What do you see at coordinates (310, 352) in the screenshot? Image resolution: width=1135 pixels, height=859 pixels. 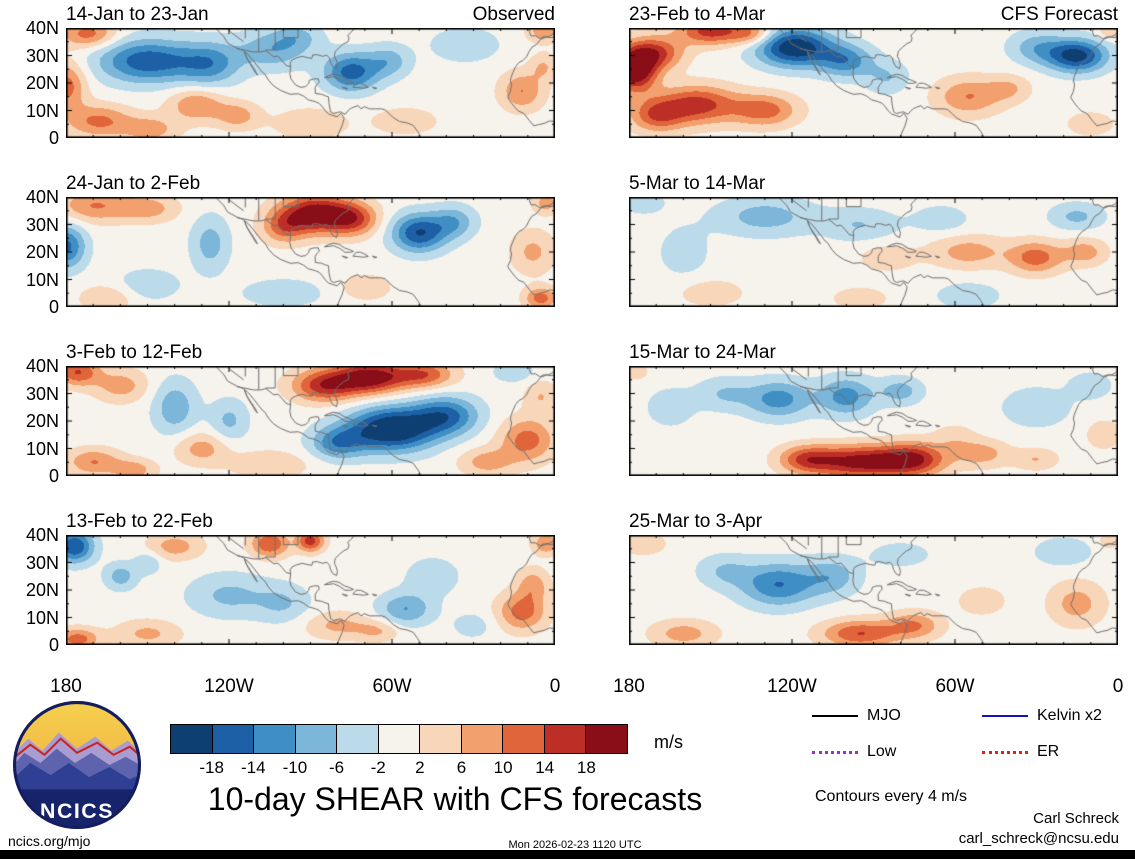 I see `panel-header: 3-Feb to 12-Feb` at bounding box center [310, 352].